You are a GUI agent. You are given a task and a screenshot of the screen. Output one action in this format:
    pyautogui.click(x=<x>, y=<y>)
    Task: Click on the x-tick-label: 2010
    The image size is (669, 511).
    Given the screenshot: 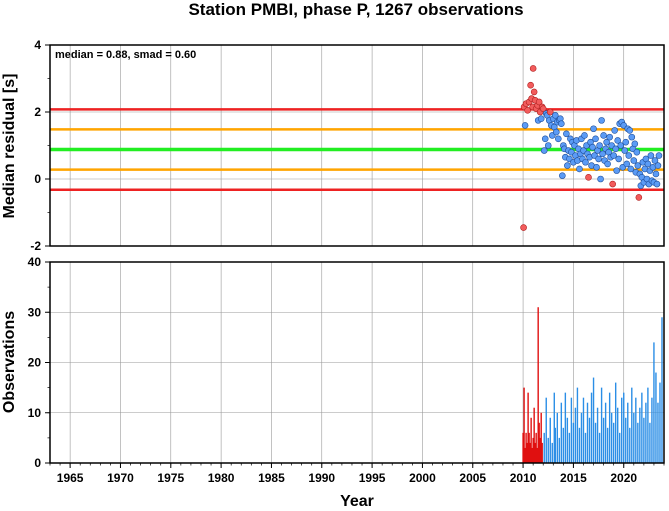 What is the action you would take?
    pyautogui.click(x=523, y=478)
    